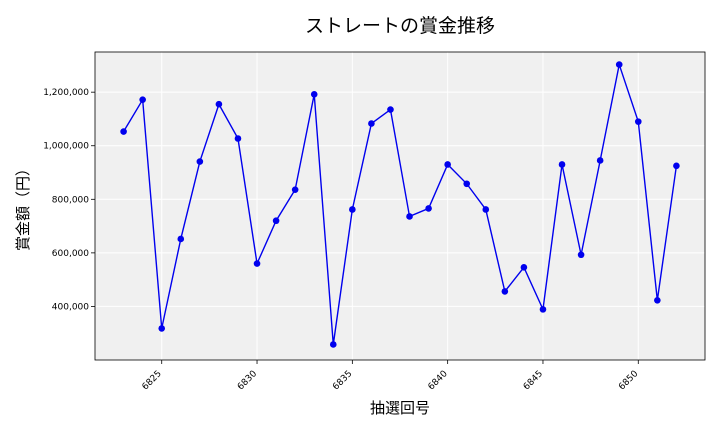 The height and width of the screenshot is (432, 720). What do you see at coordinates (70, 254) in the screenshot?
I see `y-tick-label: 600,000` at bounding box center [70, 254].